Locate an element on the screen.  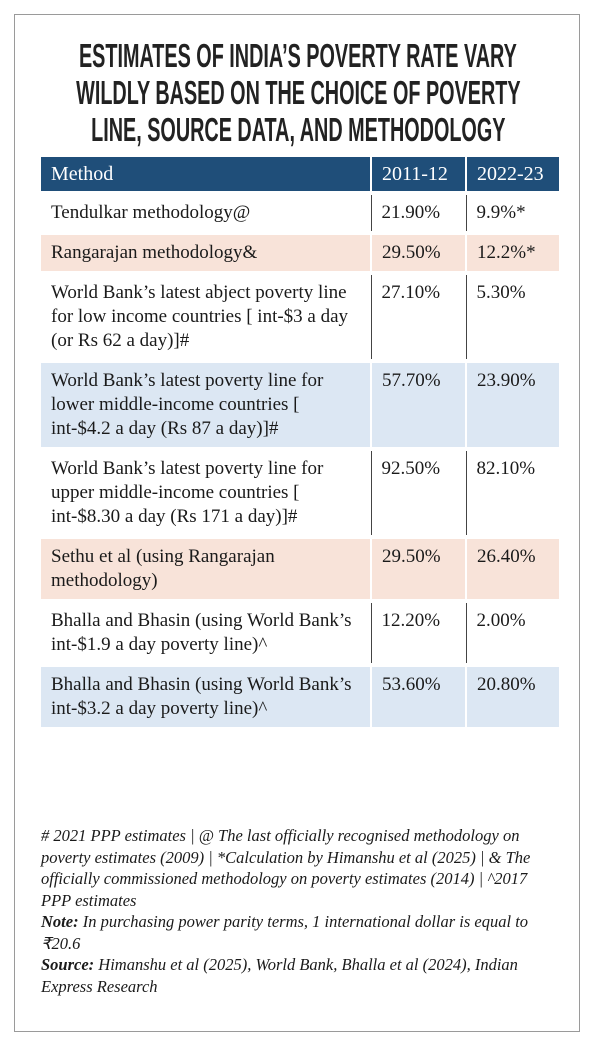
header-row: Method 2011-12 2022-23 is located at coordinates (300, 175).